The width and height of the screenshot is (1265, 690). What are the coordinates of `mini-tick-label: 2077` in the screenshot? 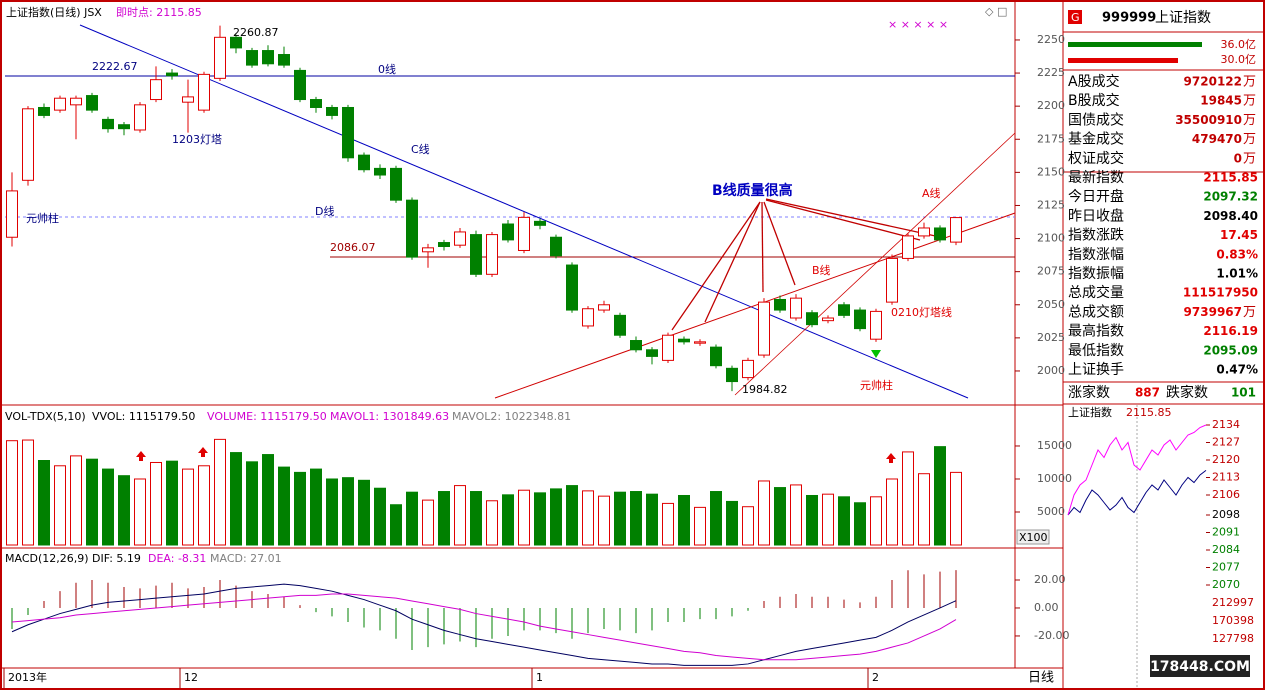 It's located at (1226, 567).